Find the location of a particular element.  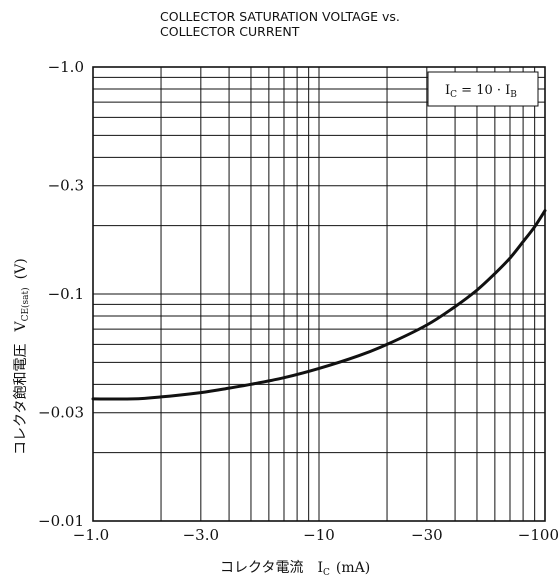

y-axis-label-text: コレクタ飽和電圧 is located at coordinates (20, 399).